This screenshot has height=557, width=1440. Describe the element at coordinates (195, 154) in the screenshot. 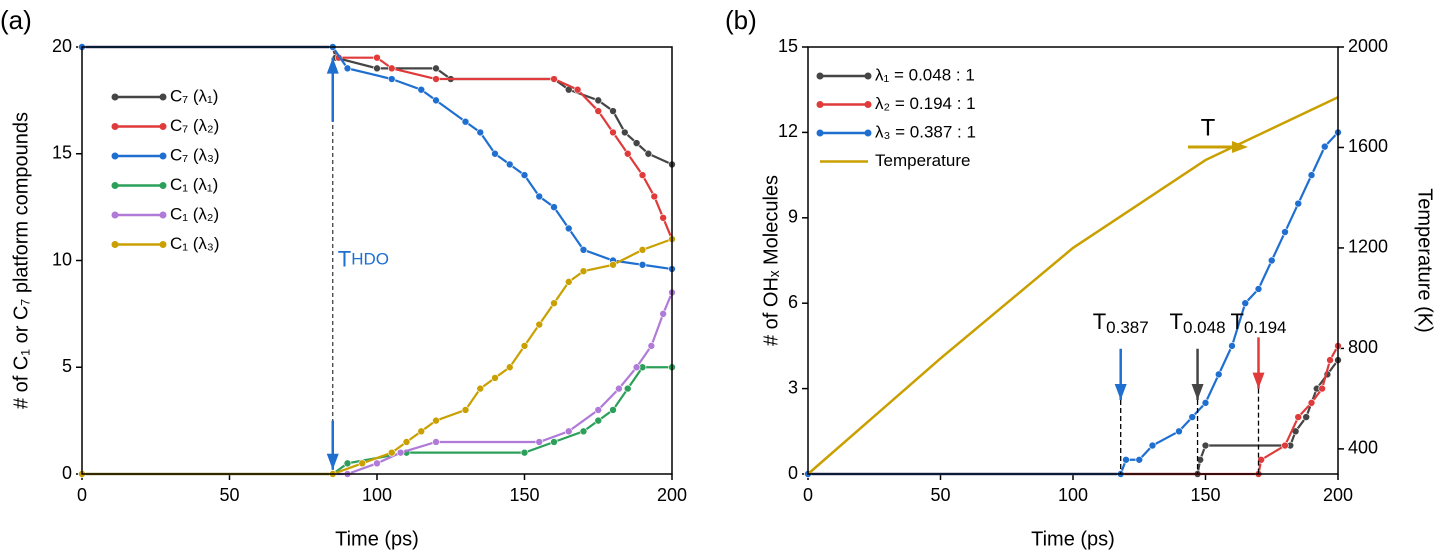

I see `legend-label: C₇ (λ₃)` at that location.